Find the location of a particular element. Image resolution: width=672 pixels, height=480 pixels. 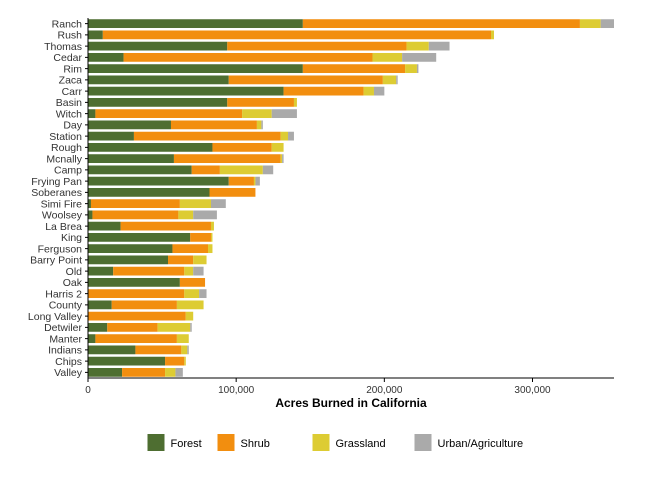

legend-swatch-forest is located at coordinates (156, 442).